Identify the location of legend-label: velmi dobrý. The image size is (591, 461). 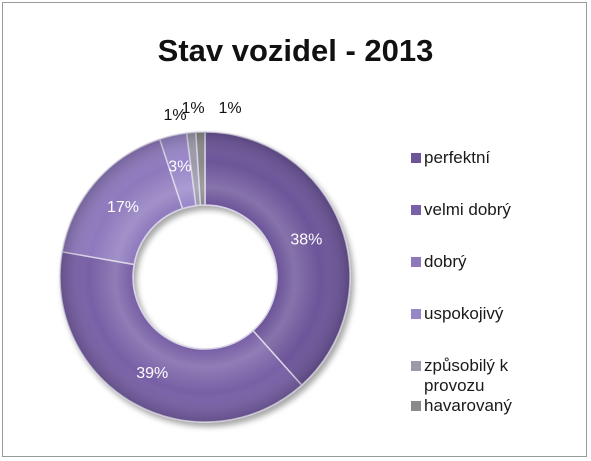
(467, 209).